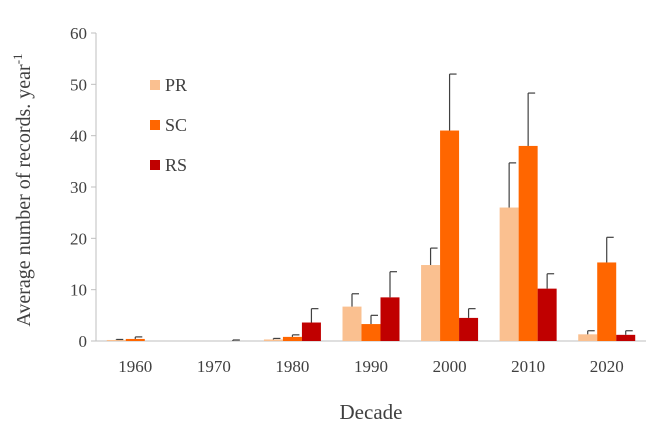  Describe the element at coordinates (607, 366) in the screenshot. I see `x-tick-label: 2020` at that location.